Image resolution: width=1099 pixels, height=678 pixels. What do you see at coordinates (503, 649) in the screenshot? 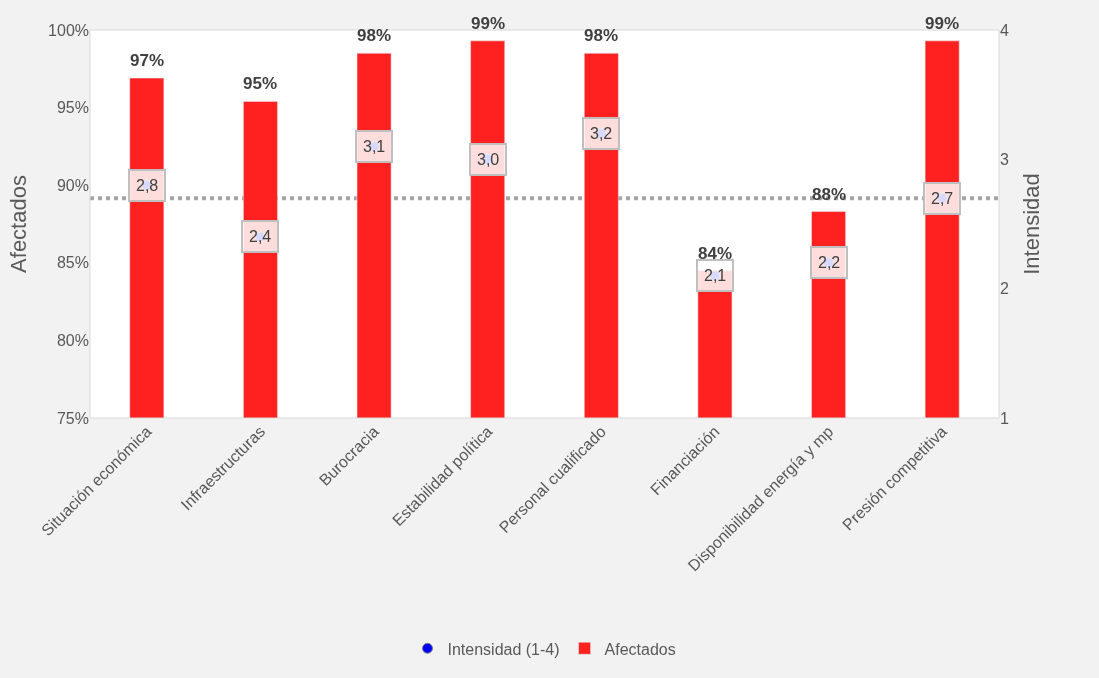
I see `legend-label: Intensidad (1-4)` at bounding box center [503, 649].